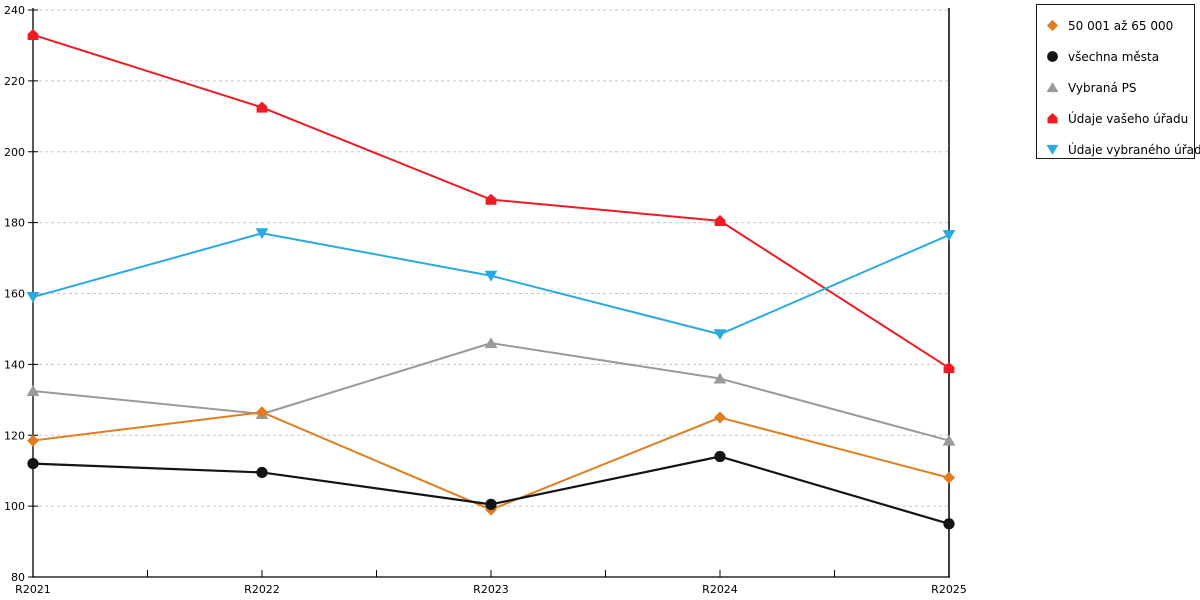  I want to click on legend-item-3: Údaje vašeho úřadu, so click(1115, 118).